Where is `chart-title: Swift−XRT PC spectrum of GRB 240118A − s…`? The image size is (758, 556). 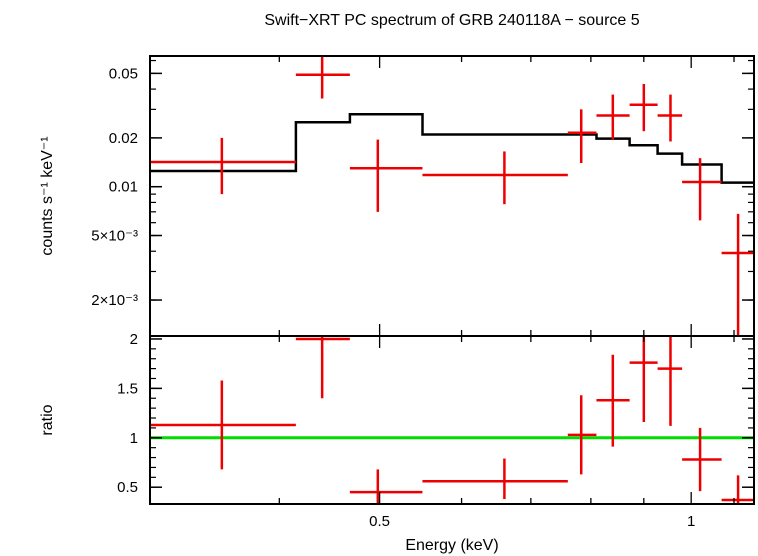
chart-title: Swift−XRT PC spectrum of GRB 240118A − s… is located at coordinates (451, 20).